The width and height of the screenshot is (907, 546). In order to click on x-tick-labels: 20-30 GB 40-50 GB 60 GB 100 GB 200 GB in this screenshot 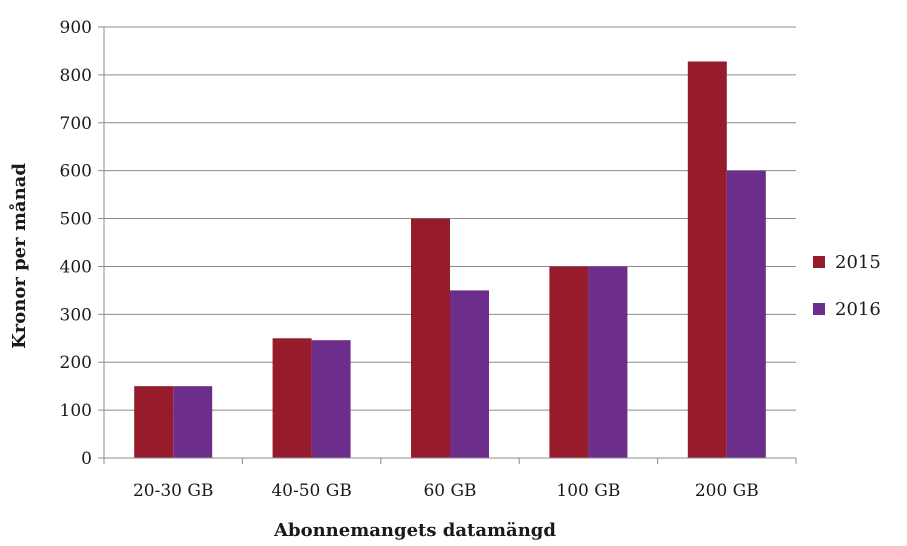, I will do `click(446, 491)`.